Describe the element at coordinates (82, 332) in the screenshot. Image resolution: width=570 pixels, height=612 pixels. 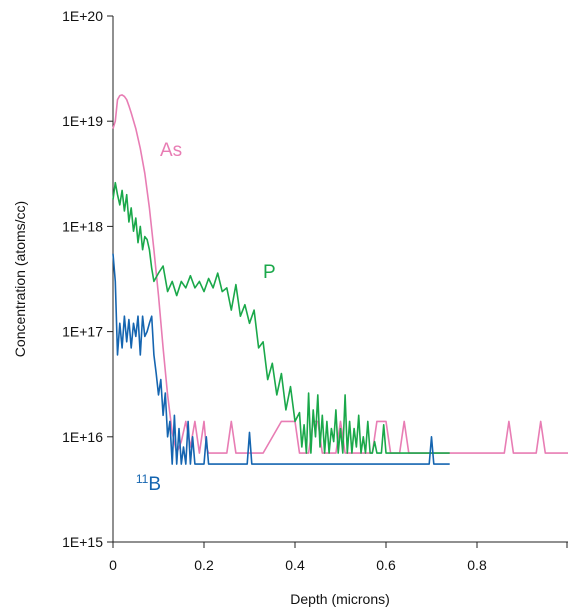
I see `y-tick-label: 1E+17` at that location.